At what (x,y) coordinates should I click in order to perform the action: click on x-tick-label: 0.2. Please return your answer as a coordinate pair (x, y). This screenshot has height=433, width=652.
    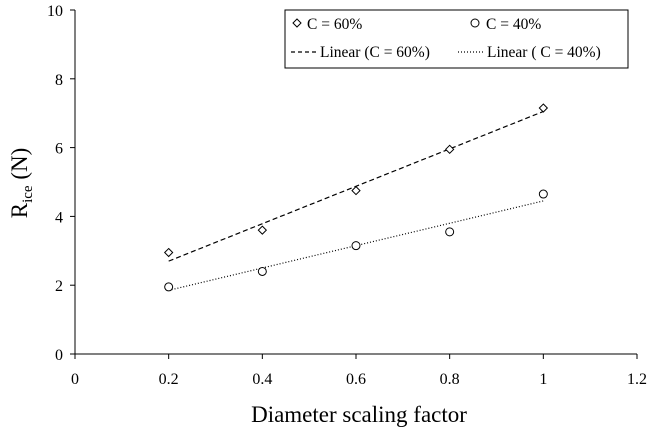
    Looking at the image, I should click on (169, 379).